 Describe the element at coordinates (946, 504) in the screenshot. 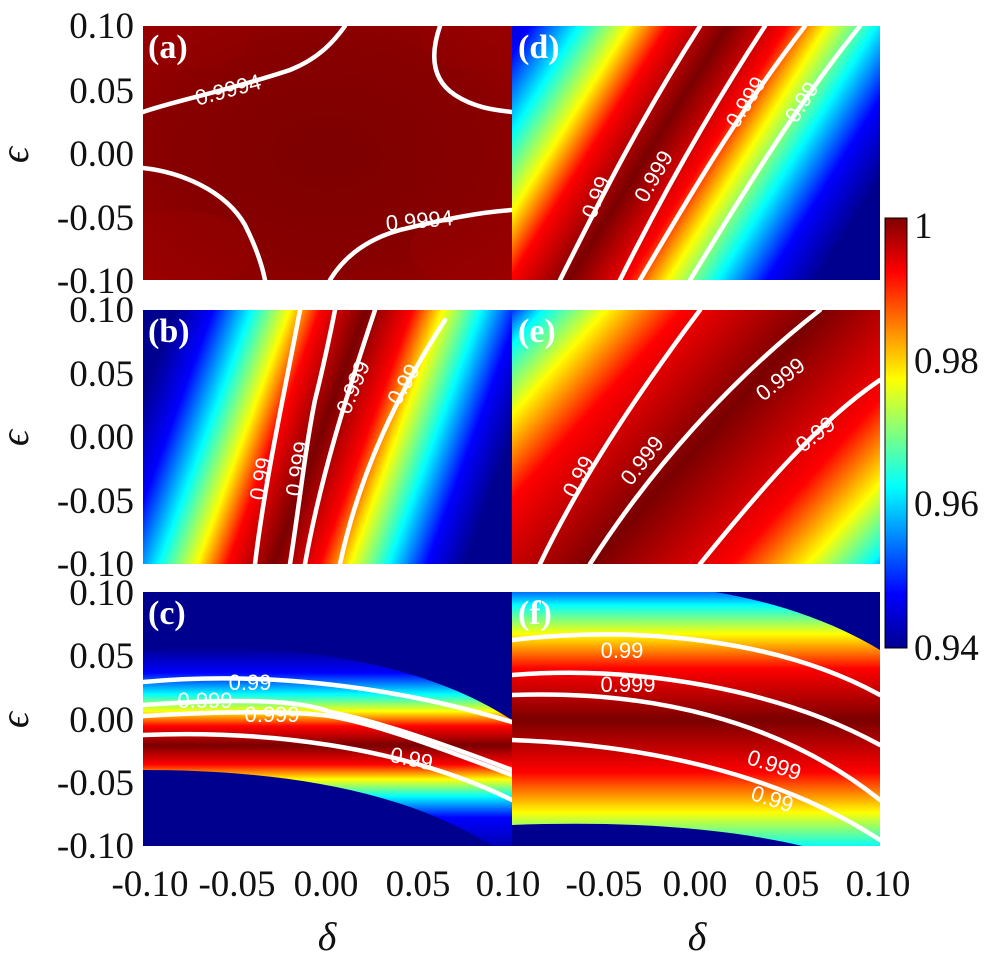

I see `colorbar-tick: 0.96` at that location.